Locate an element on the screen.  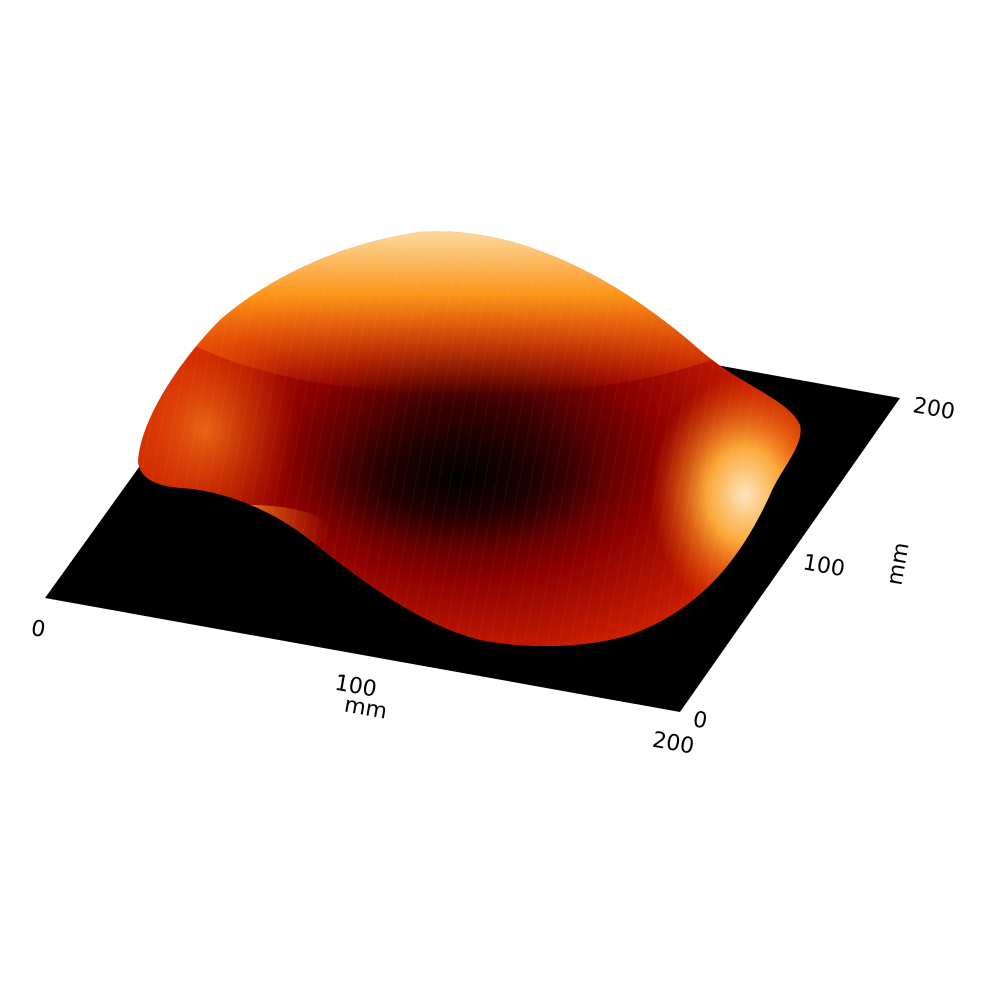
y-tick-label: 200 is located at coordinates (934, 409).